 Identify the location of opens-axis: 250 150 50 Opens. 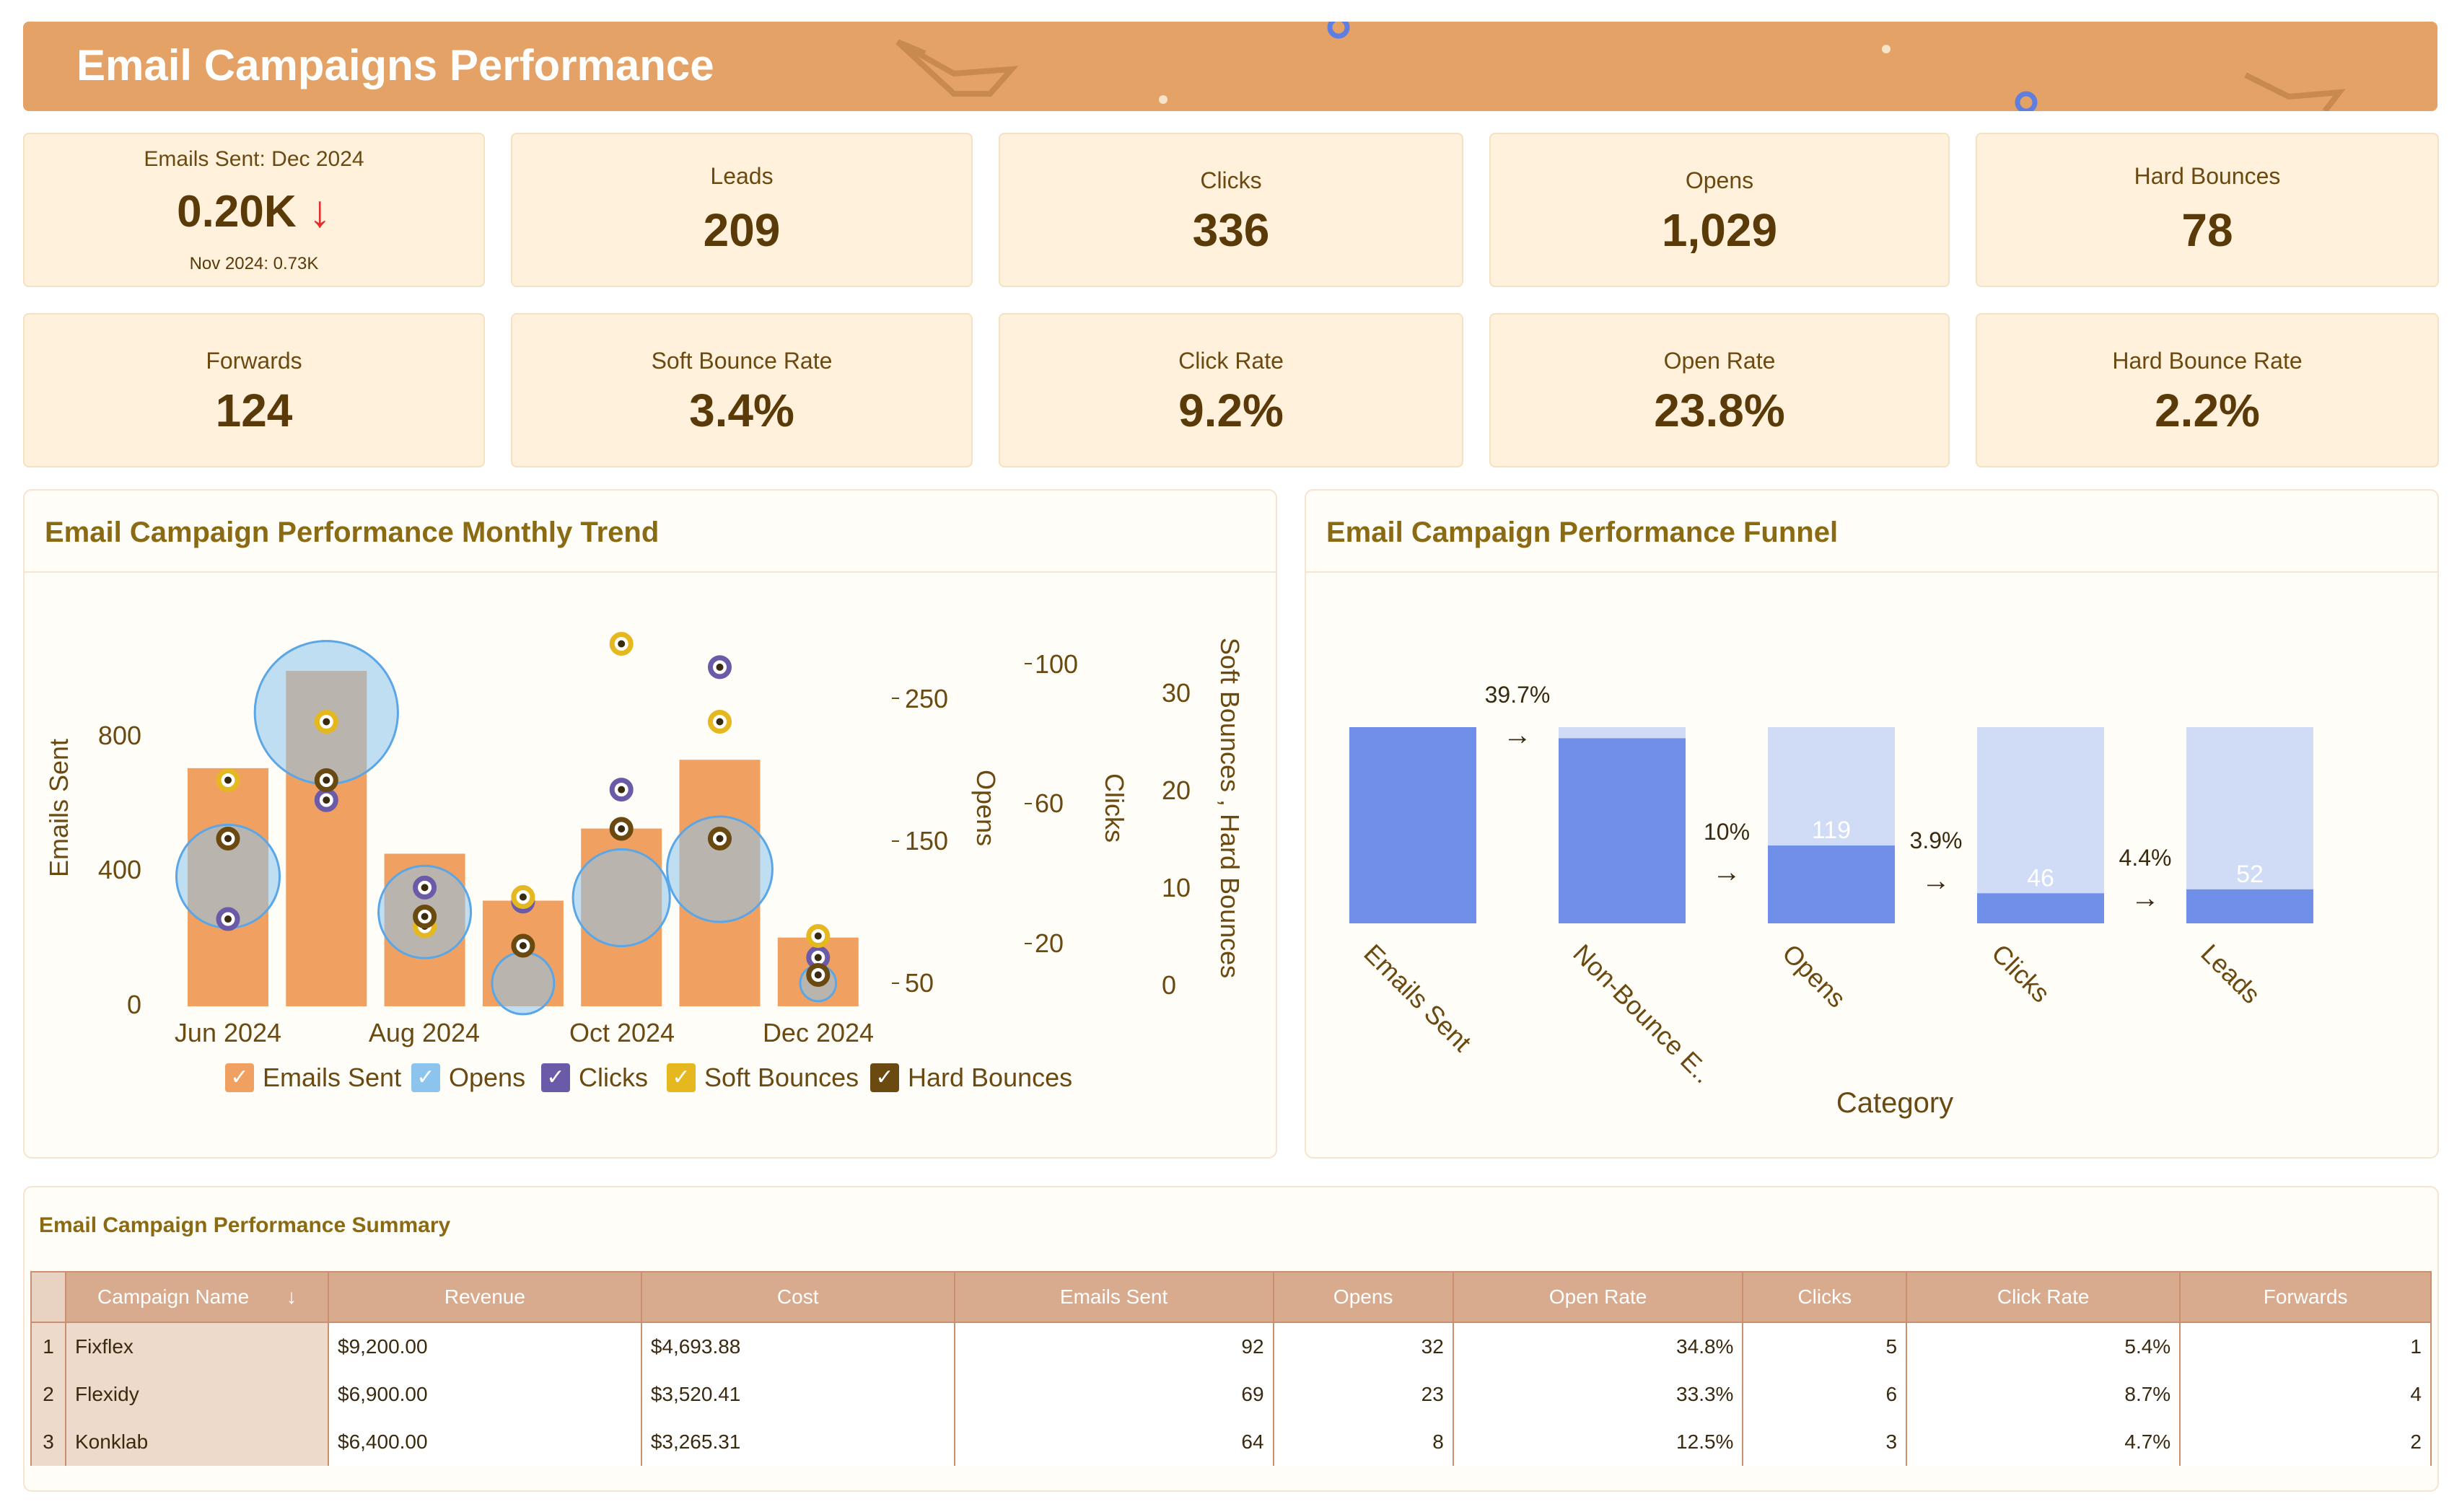
(947, 841).